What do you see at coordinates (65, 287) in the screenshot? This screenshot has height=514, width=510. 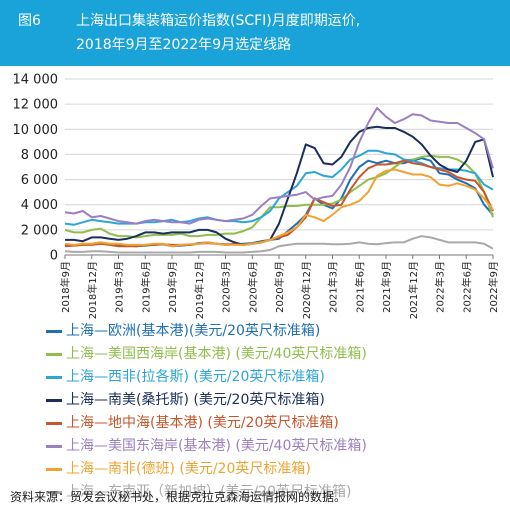 I see `x-tick-label: 2018年9月` at bounding box center [65, 287].